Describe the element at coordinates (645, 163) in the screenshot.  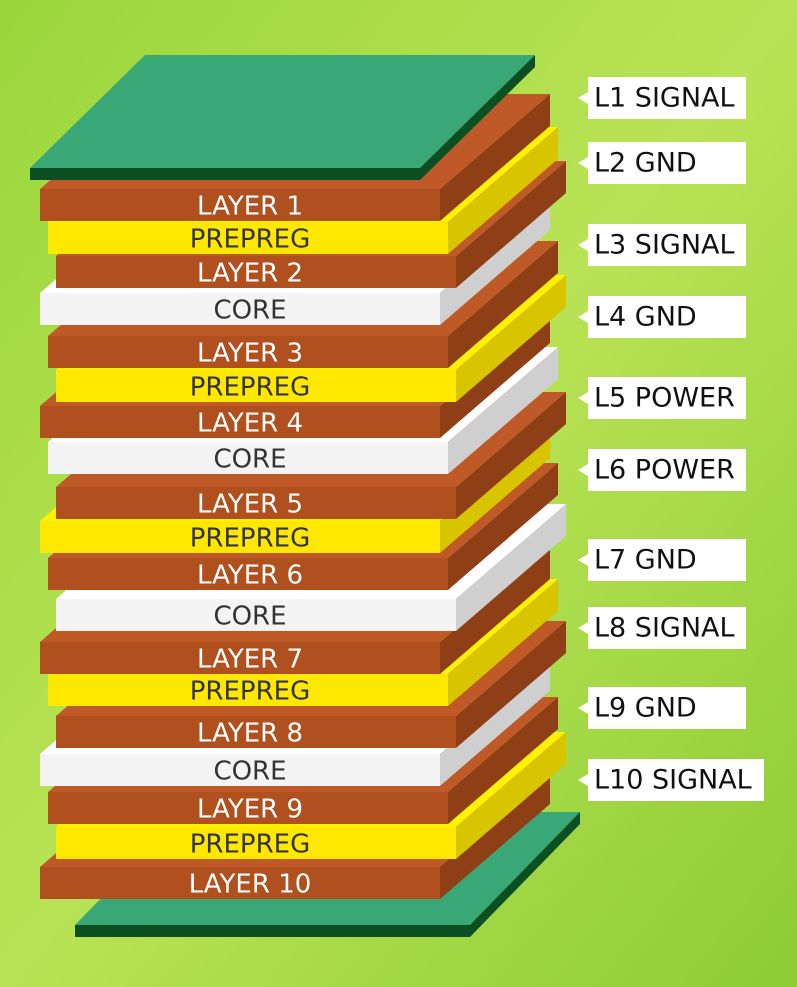
I see `side-label: L2 GND` at that location.